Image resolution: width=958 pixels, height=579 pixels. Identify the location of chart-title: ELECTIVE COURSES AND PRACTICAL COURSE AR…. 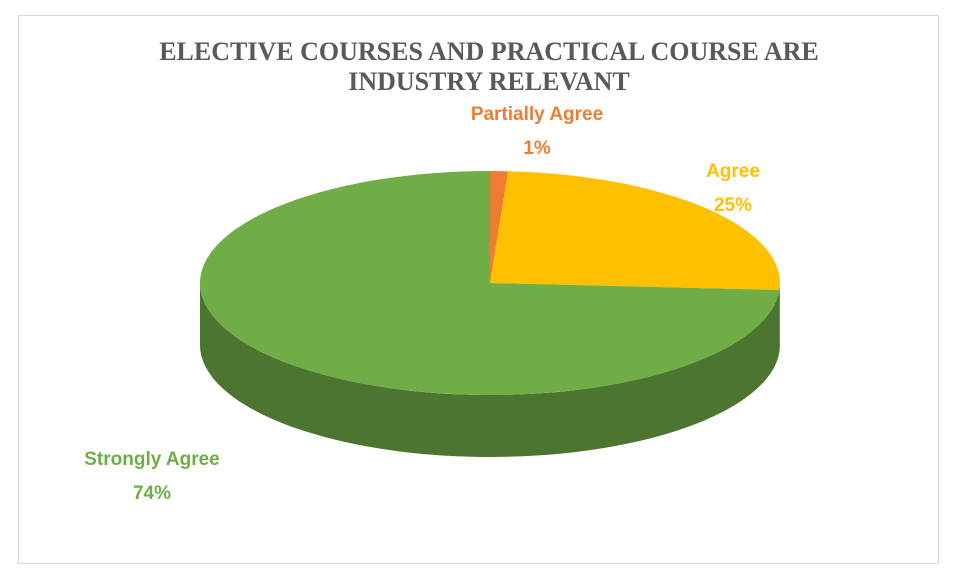
(489, 66).